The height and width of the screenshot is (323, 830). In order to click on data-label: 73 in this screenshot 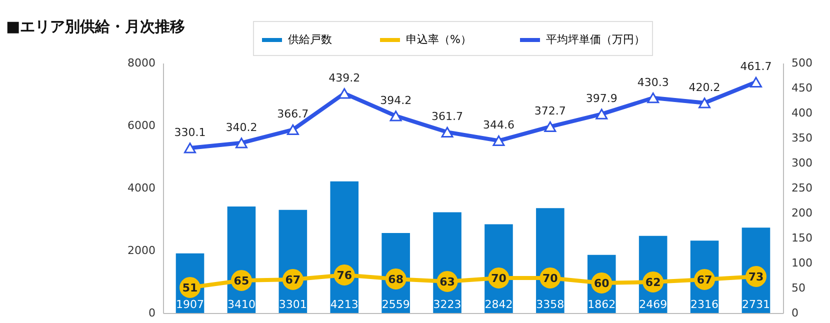, I will do `click(756, 277)`.